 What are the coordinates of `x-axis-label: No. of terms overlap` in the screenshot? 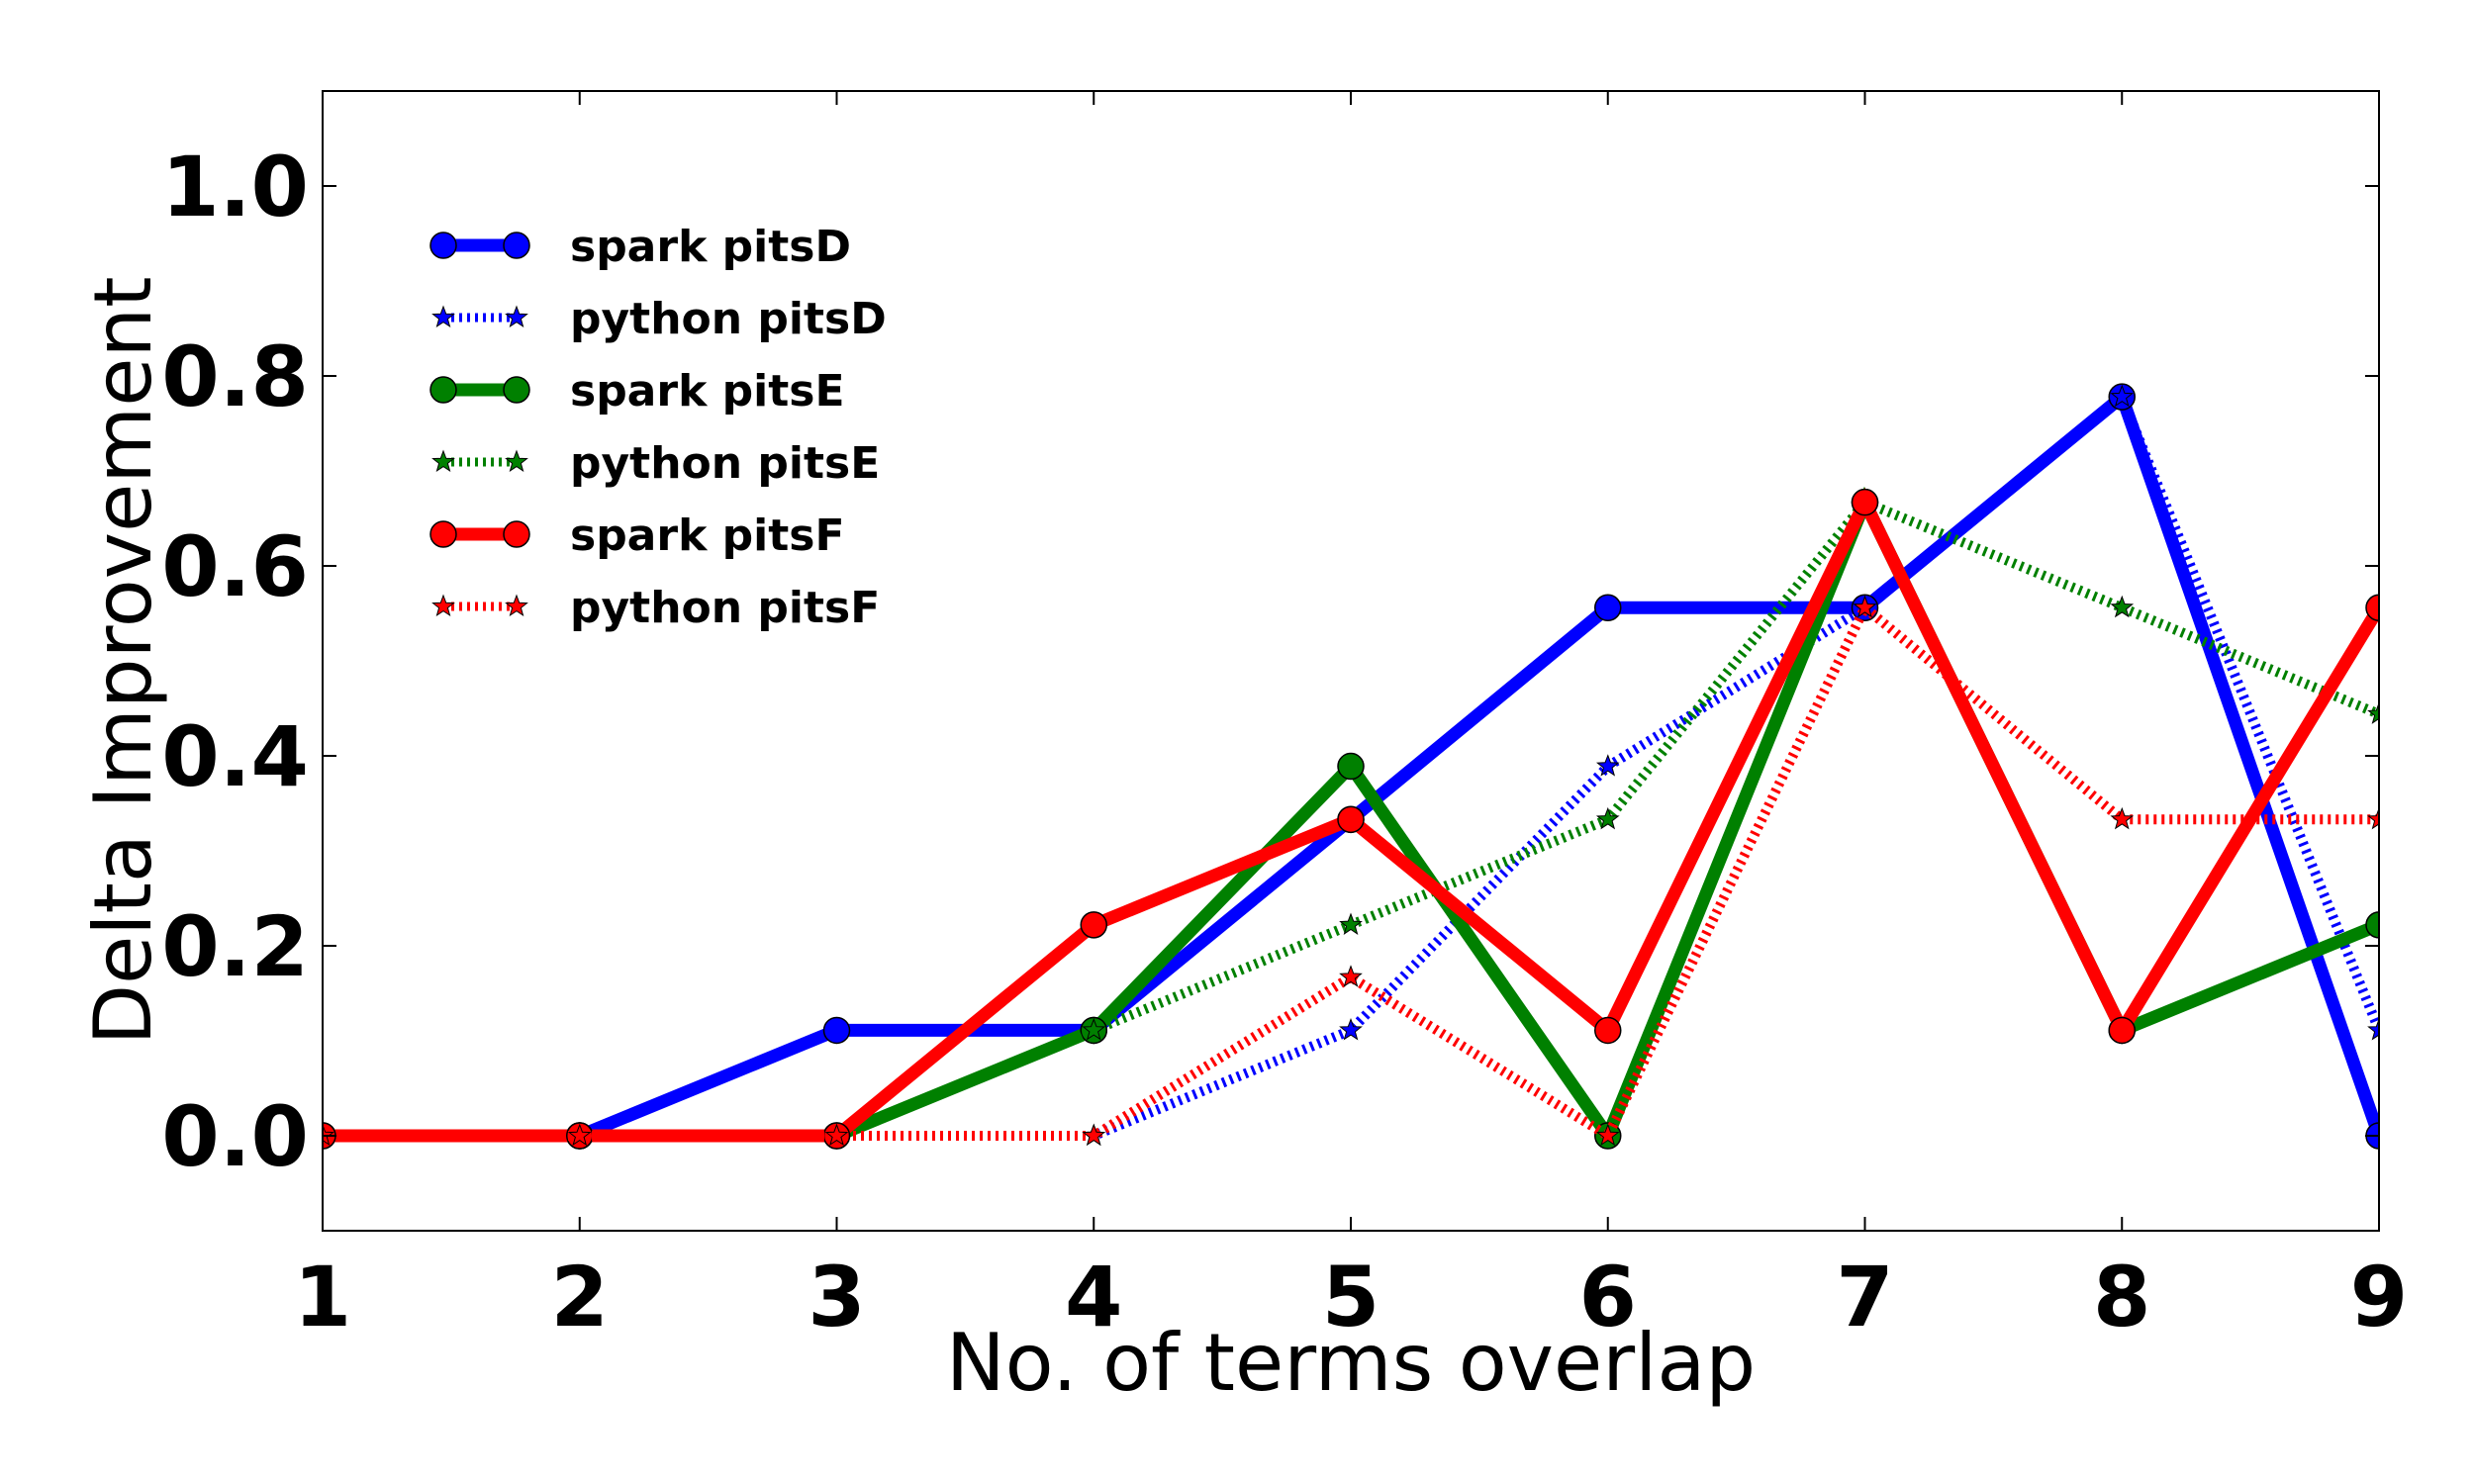 It's located at (1351, 1363).